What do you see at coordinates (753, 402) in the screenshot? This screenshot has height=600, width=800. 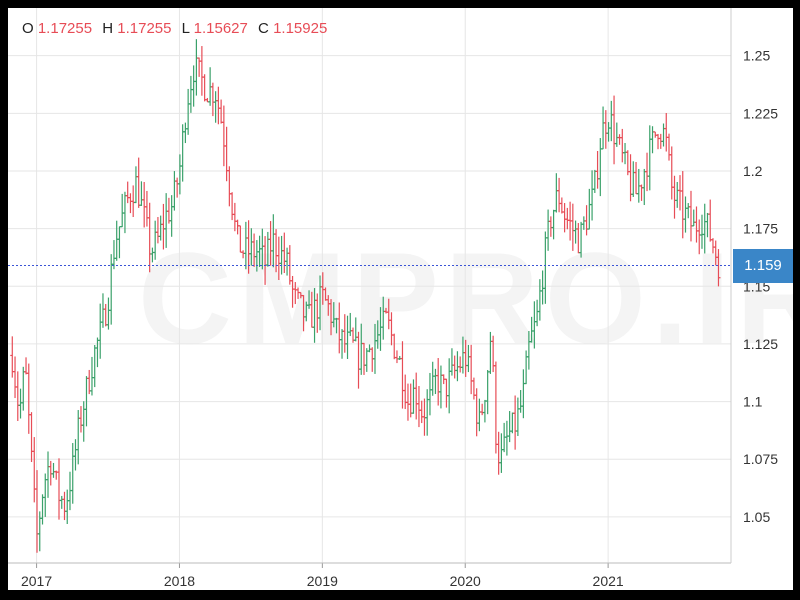 I see `y-tick-label: 1.1` at bounding box center [753, 402].